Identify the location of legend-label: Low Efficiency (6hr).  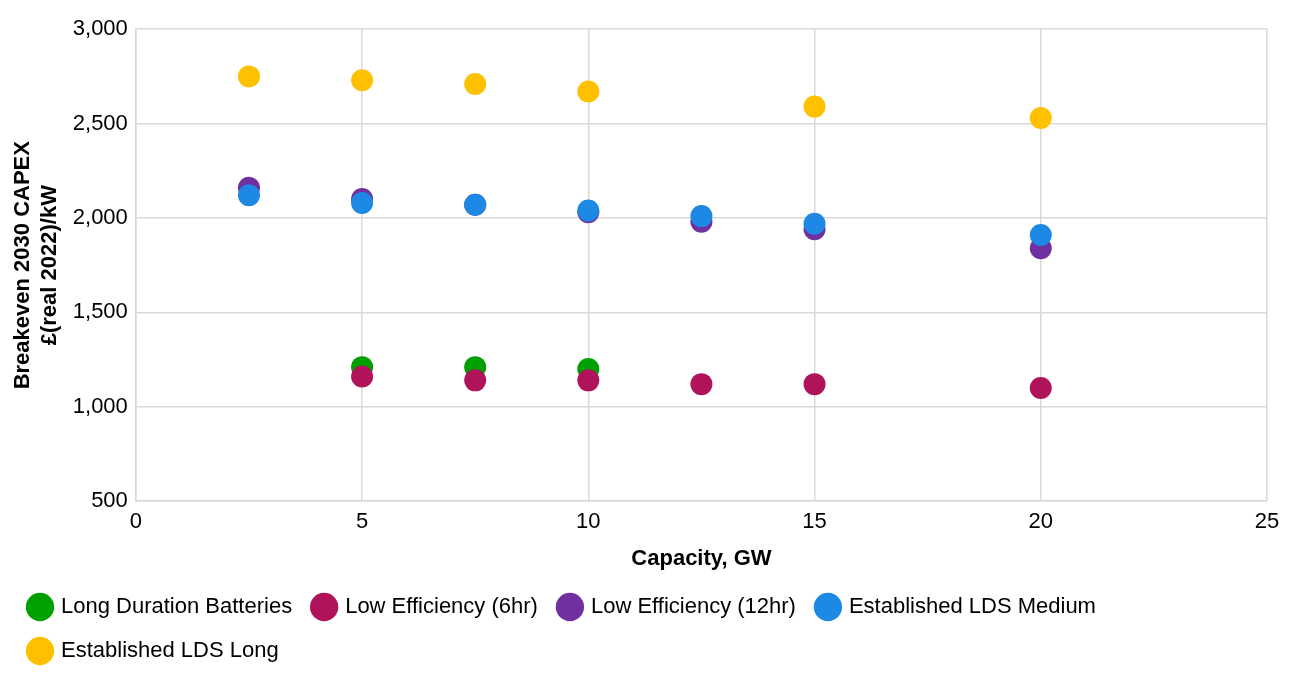
(441, 606).